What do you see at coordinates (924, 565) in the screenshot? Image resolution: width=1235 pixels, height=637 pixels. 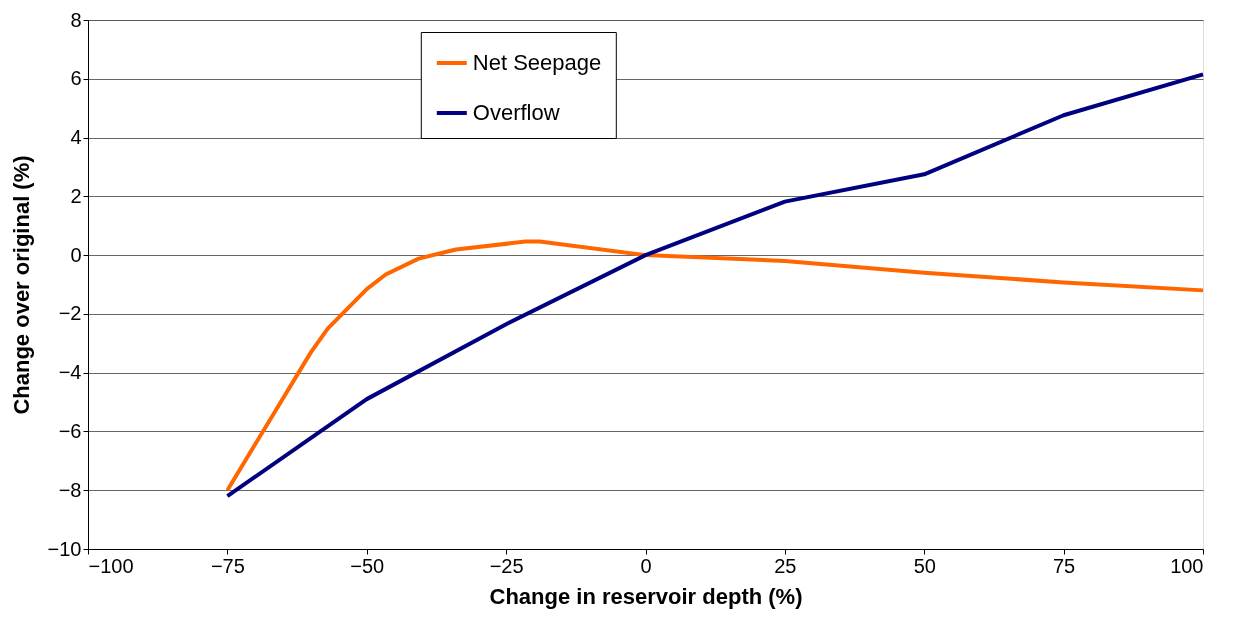 I see `x-tick-label: 50` at bounding box center [924, 565].